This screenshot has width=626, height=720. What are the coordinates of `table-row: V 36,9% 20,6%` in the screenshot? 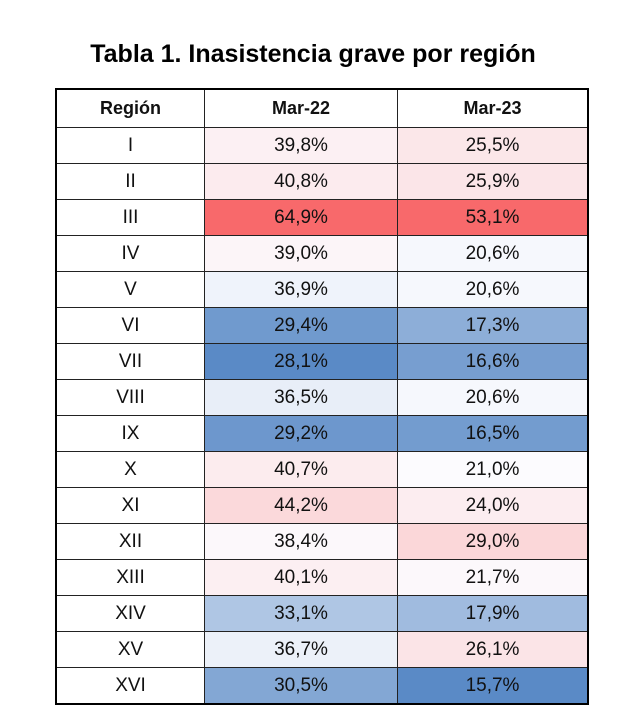 It's located at (322, 289).